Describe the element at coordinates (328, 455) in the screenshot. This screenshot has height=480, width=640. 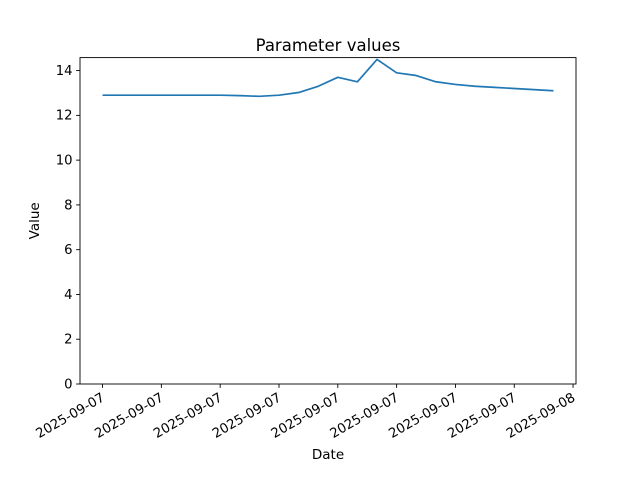
I see `x-axis-label: Date` at that location.